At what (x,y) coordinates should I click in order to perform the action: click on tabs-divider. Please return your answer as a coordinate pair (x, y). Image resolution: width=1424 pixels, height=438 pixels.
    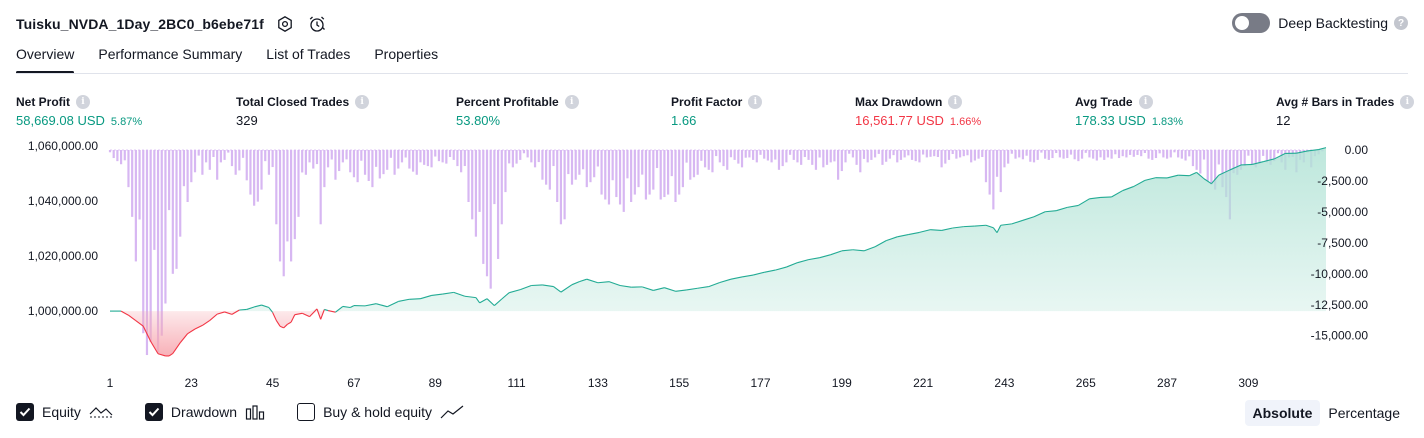
    Looking at the image, I should click on (712, 73).